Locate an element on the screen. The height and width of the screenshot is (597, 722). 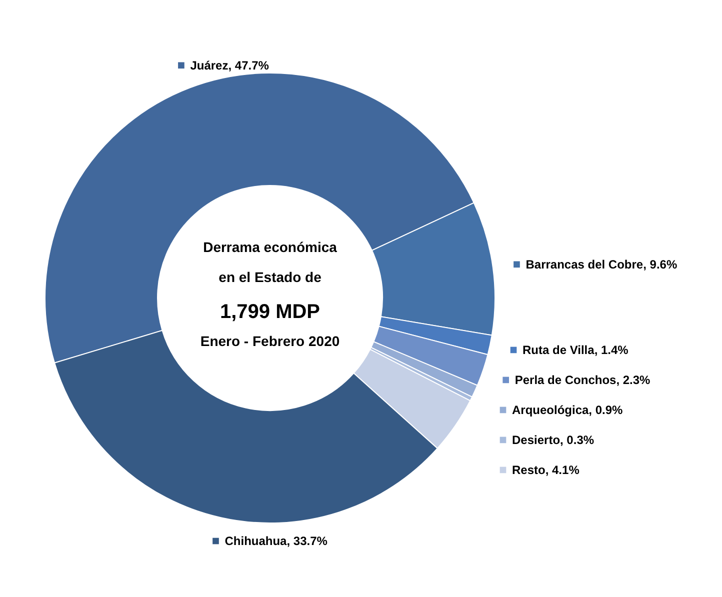
legend-label: Arqueológica, 0.9% is located at coordinates (568, 409).